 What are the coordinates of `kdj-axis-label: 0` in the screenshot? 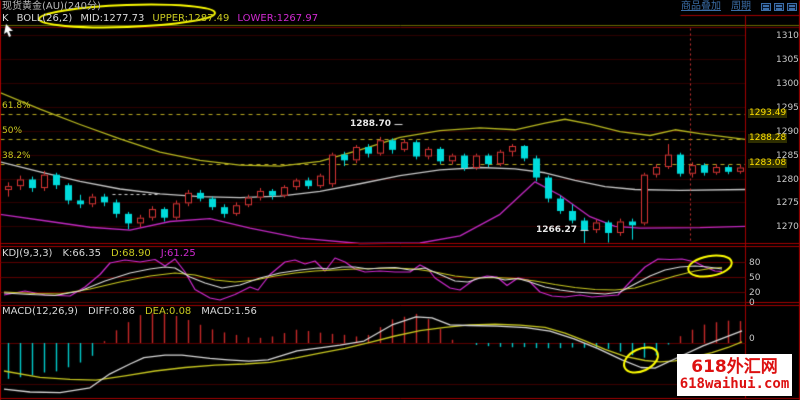 It's located at (752, 303).